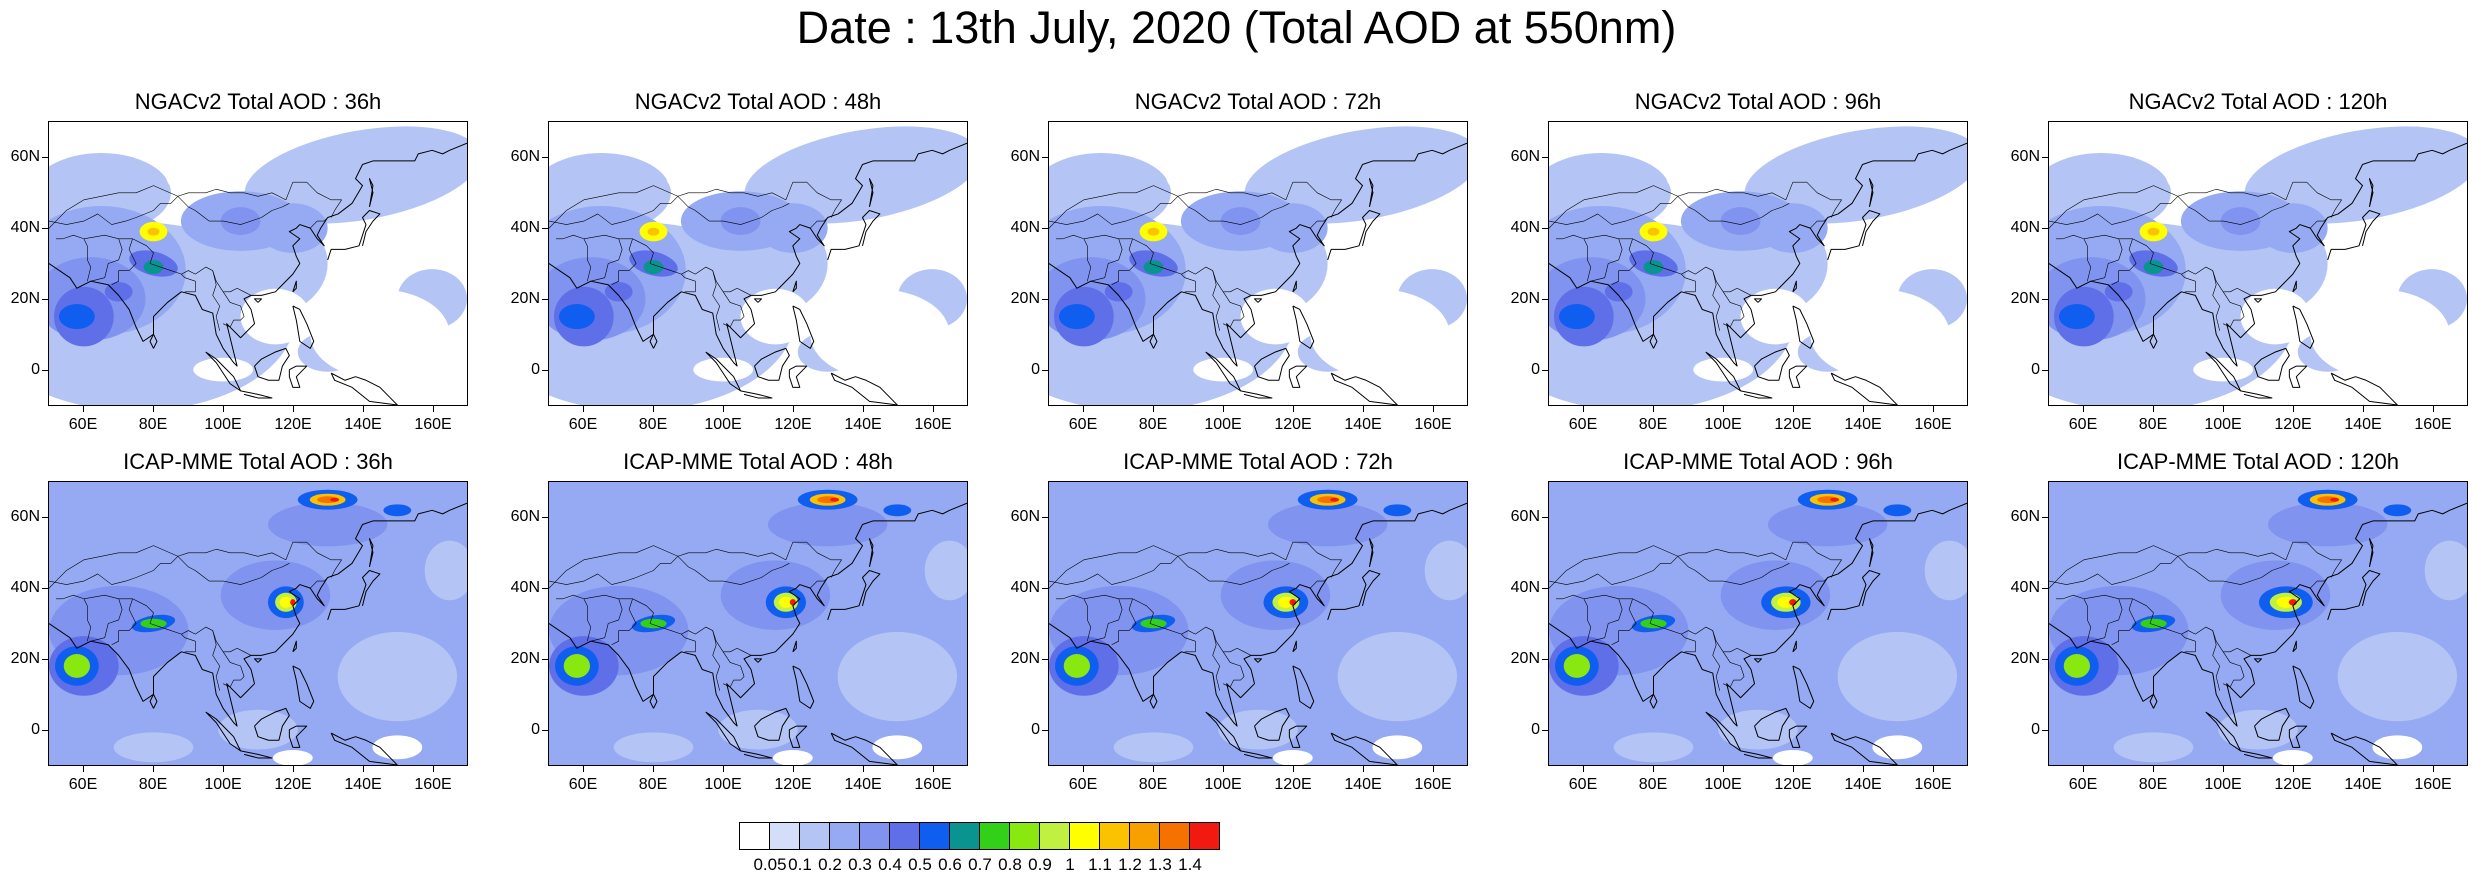 The image size is (2473, 874). I want to click on panel-title: ICAP-MME Total AOD : 48h, so click(758, 461).